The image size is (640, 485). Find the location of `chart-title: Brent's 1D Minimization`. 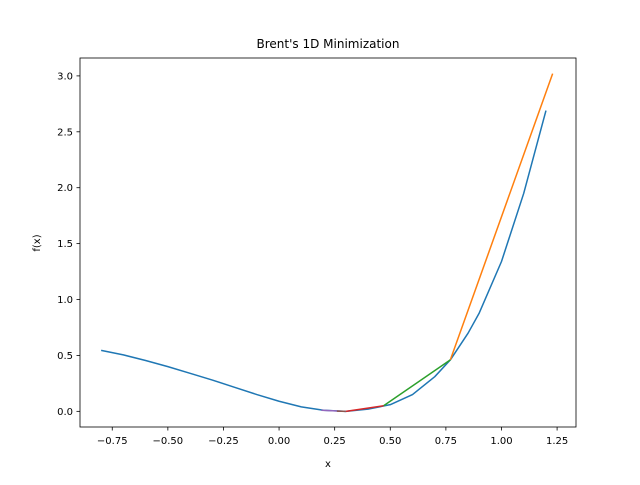

chart-title: Brent's 1D Minimization is located at coordinates (328, 44).